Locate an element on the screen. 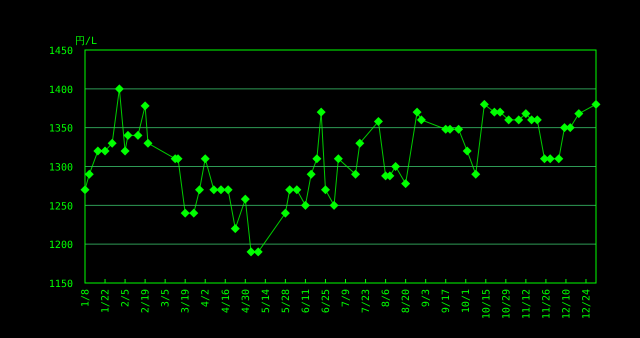 The height and width of the screenshot is (338, 640). x-tick-label: 10/15 is located at coordinates (486, 304).